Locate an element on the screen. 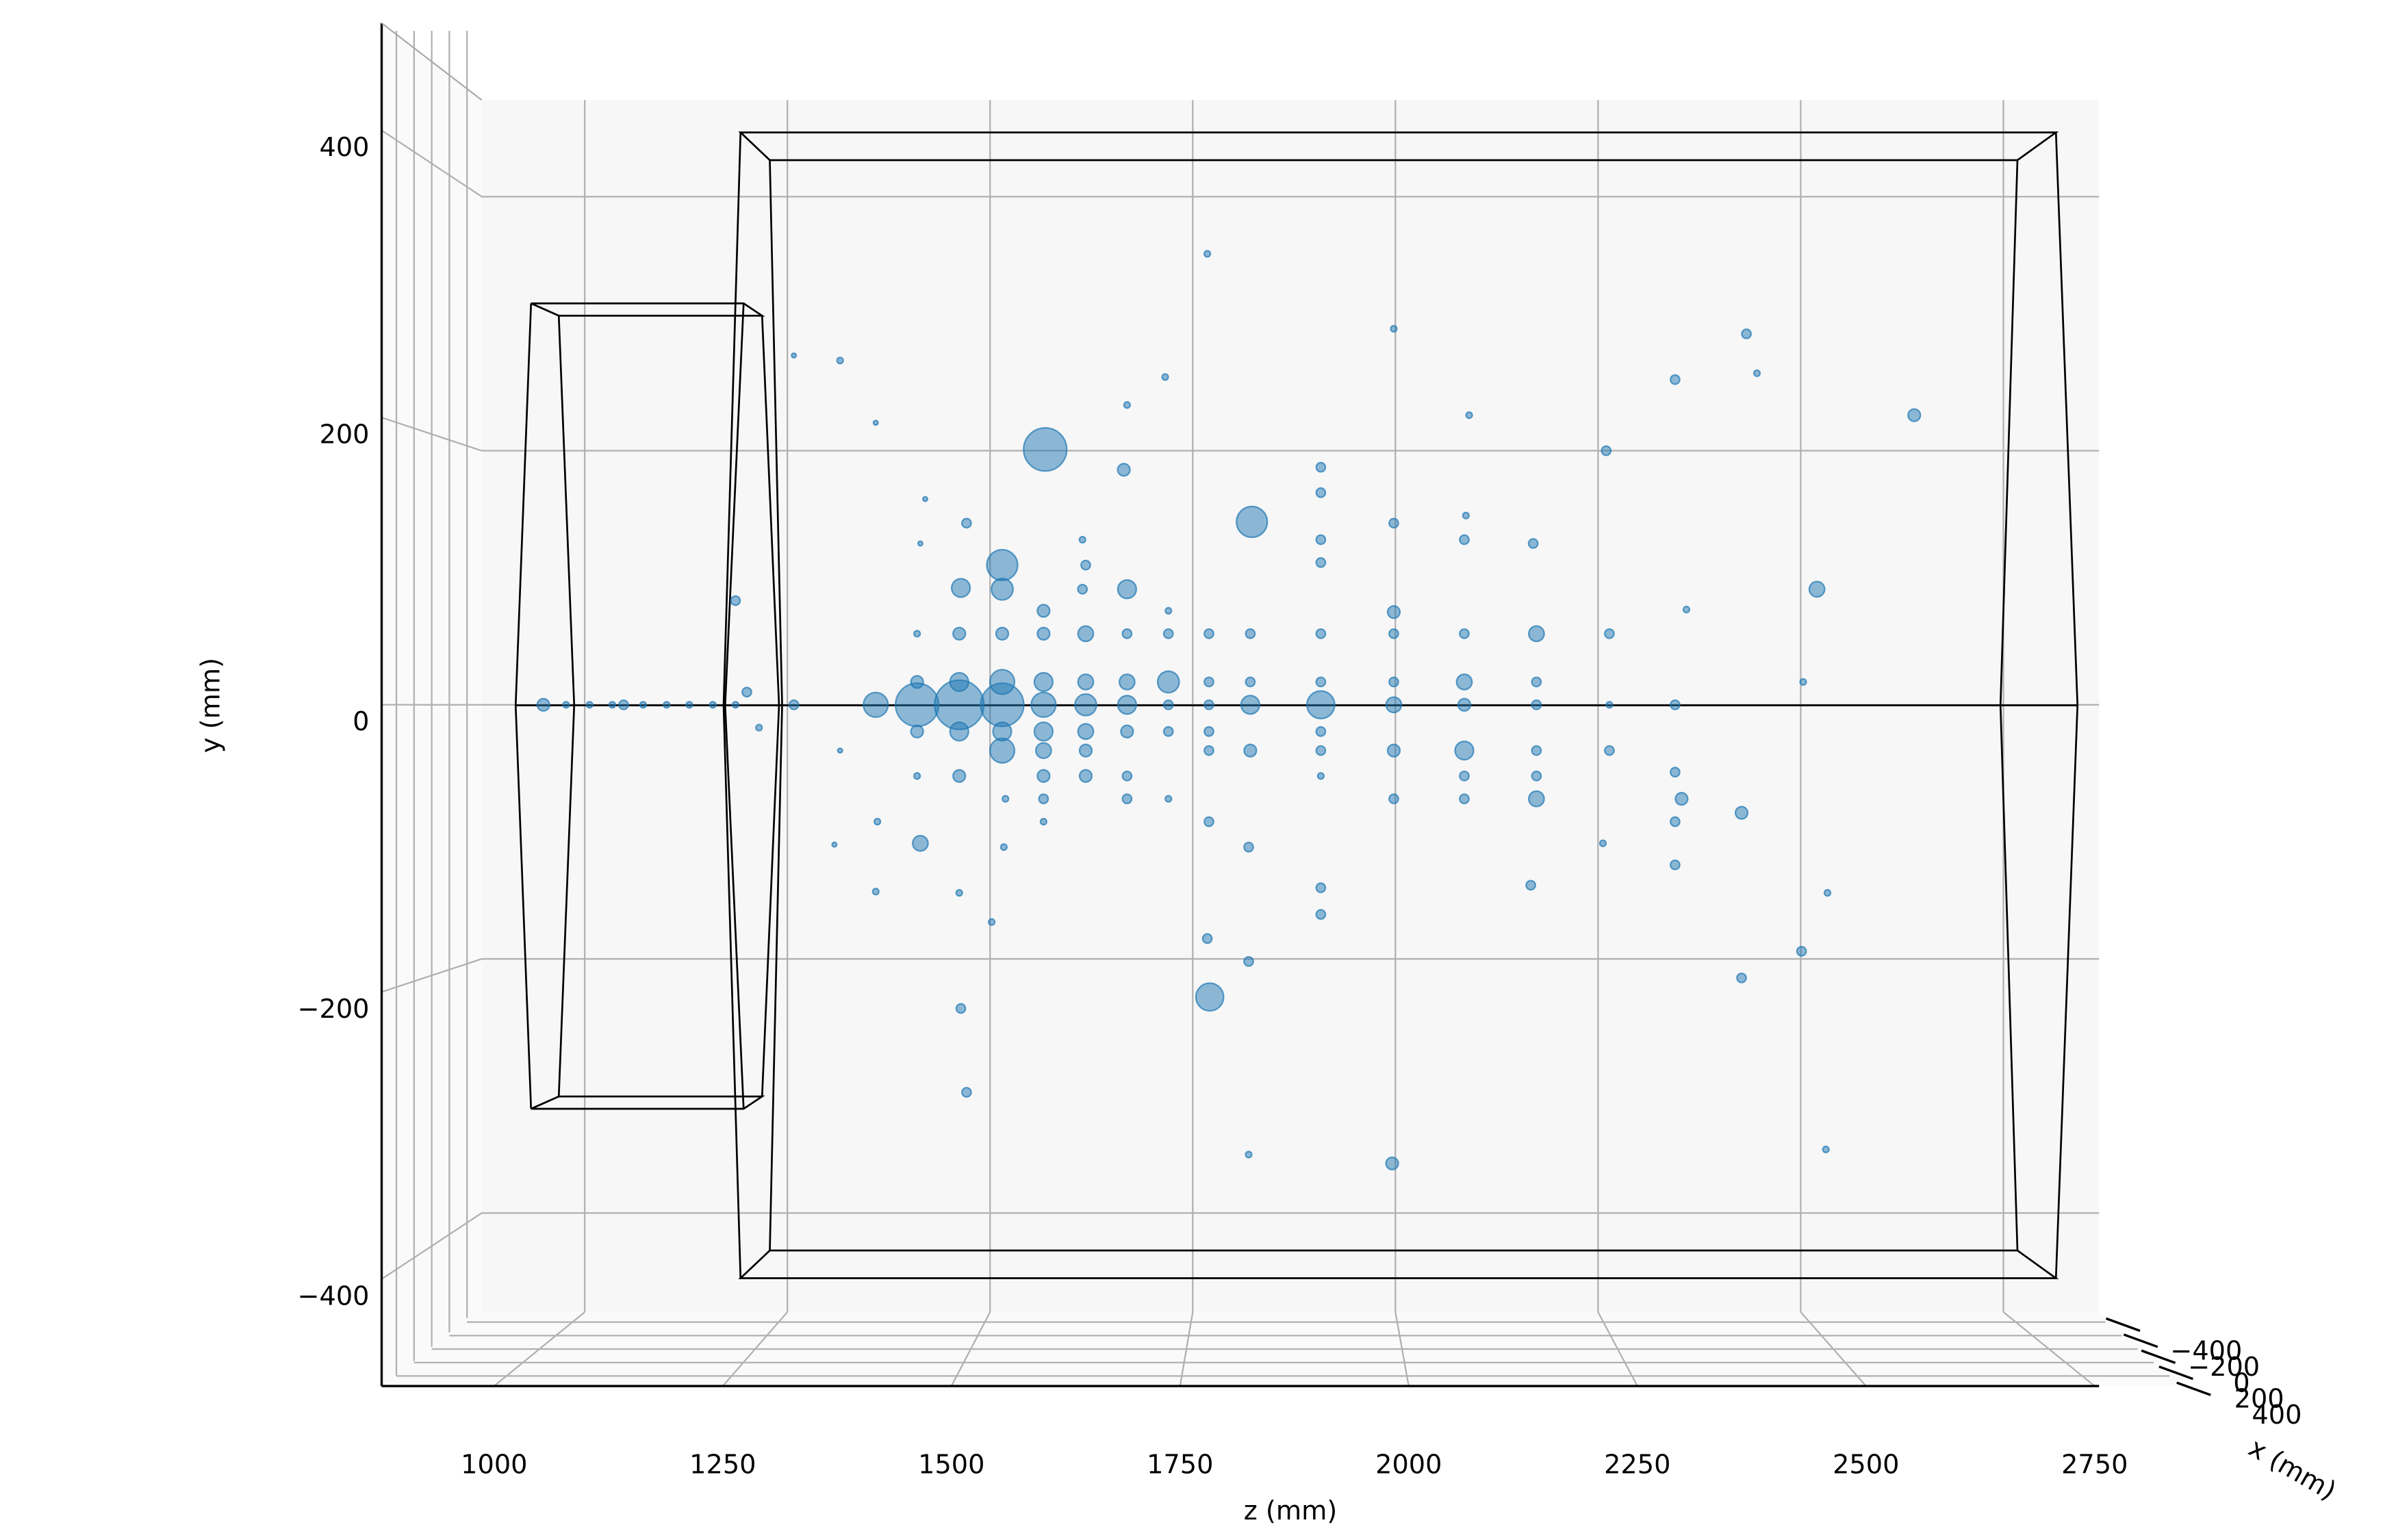 The image size is (2396, 1540). x-tick-label: 400 is located at coordinates (2277, 1415).